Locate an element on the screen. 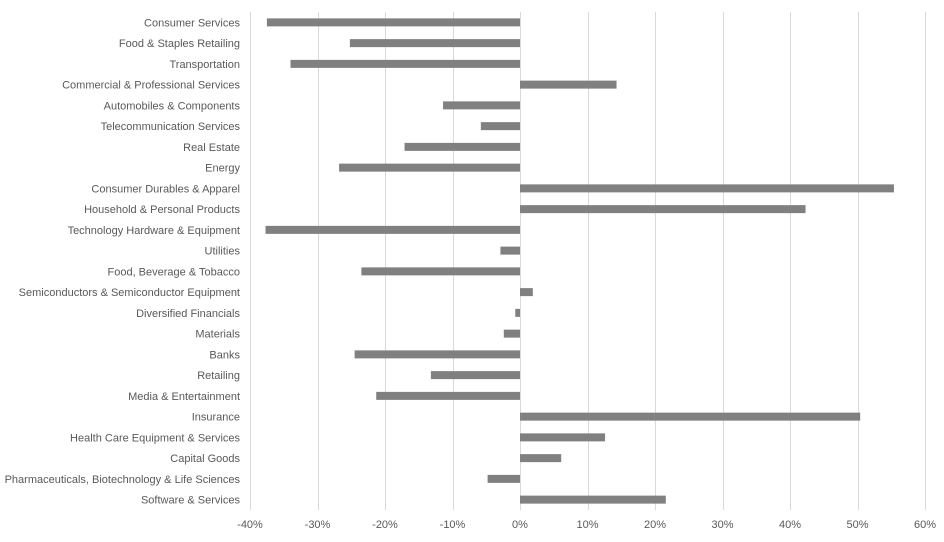 The width and height of the screenshot is (944, 542). category-label: Media & Entertainment is located at coordinates (184, 397).